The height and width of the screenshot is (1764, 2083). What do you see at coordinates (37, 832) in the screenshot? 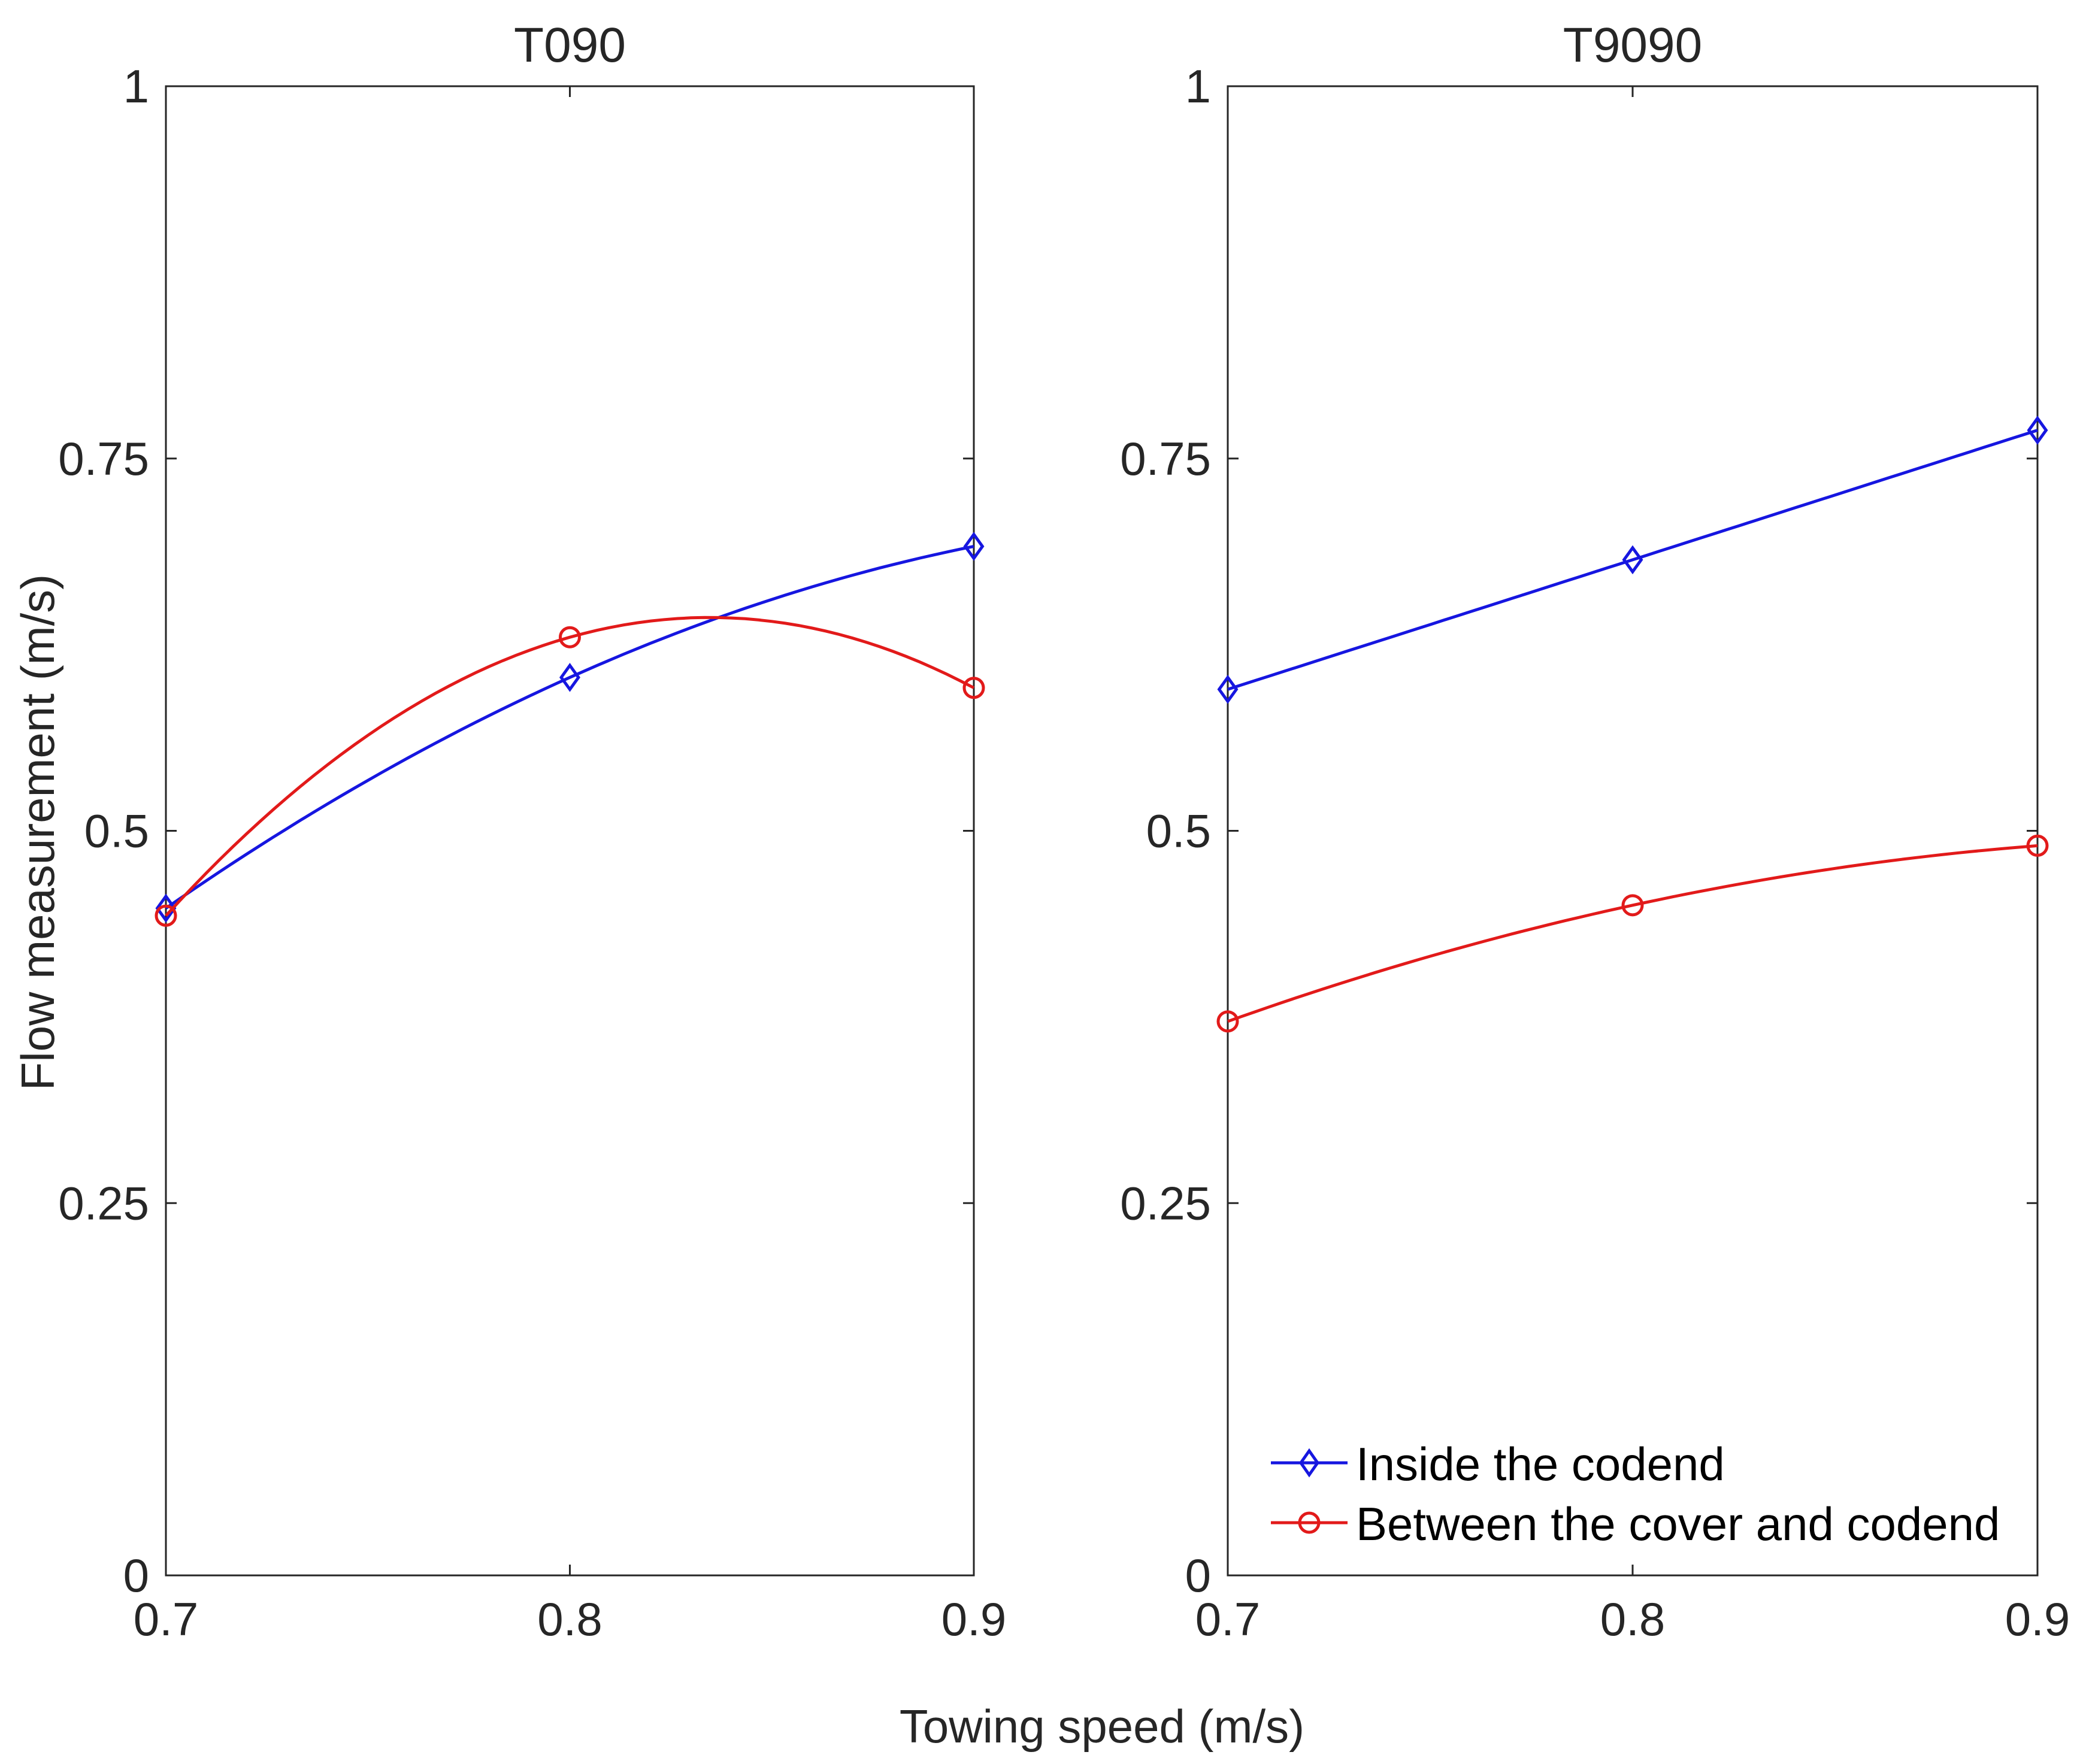
I see `y-axis-label: Flow measurement (m/s)` at bounding box center [37, 832].